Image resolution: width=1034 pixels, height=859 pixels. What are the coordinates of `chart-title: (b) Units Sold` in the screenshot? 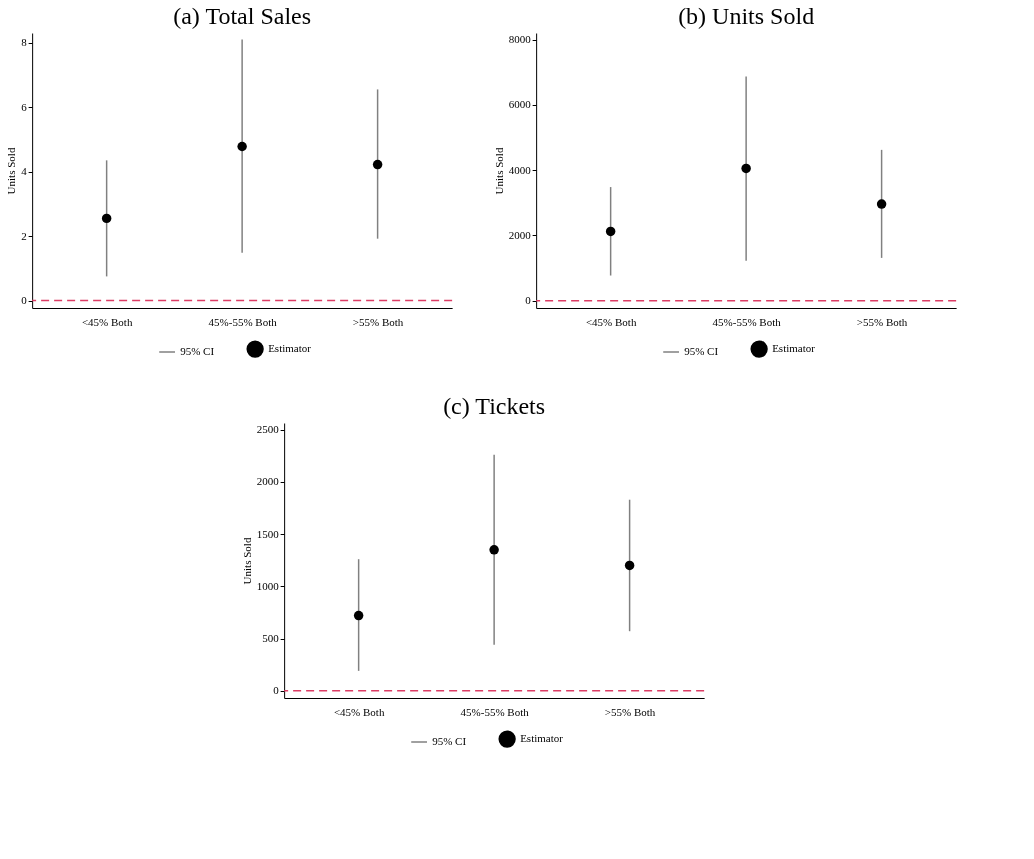 It's located at (746, 16).